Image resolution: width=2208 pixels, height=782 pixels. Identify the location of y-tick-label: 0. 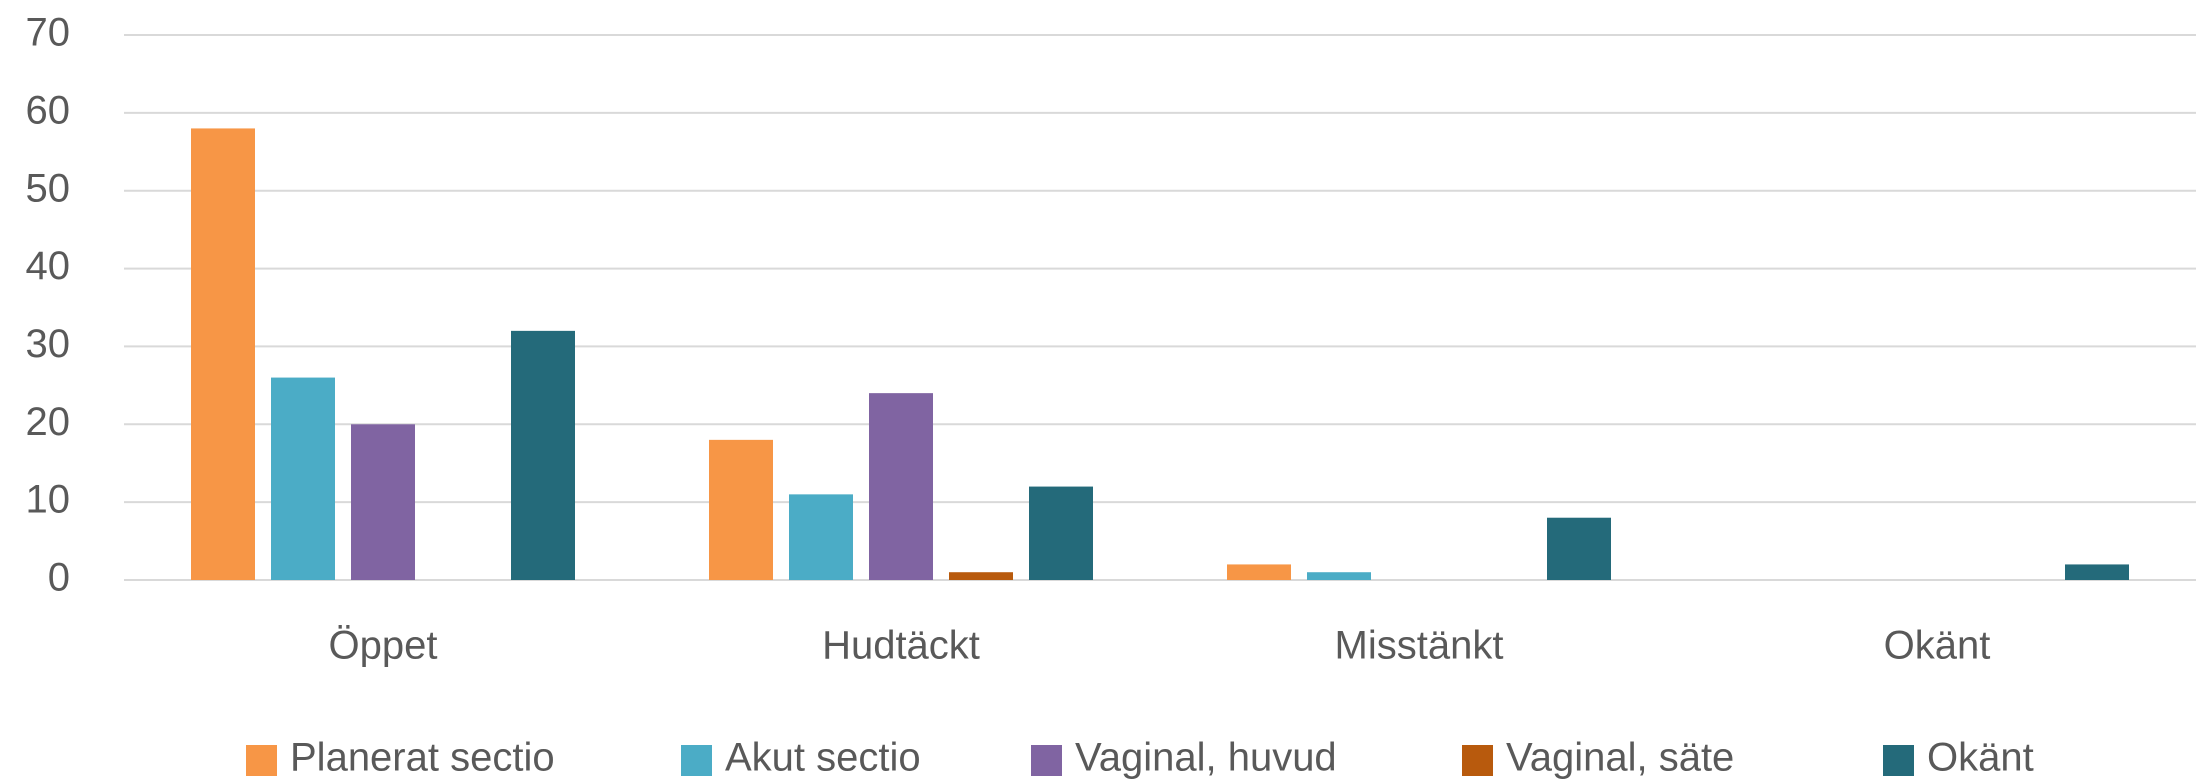
(59, 578).